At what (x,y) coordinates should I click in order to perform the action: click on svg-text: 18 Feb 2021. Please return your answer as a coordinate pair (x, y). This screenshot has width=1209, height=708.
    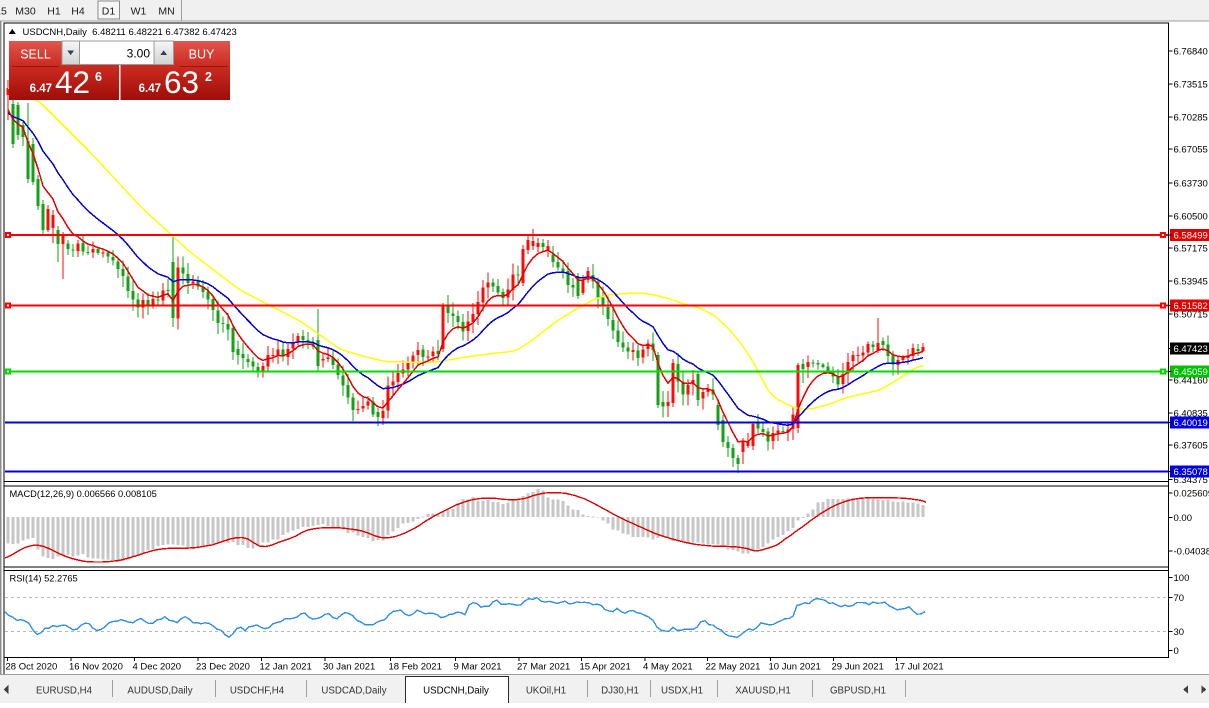
    Looking at the image, I should click on (415, 667).